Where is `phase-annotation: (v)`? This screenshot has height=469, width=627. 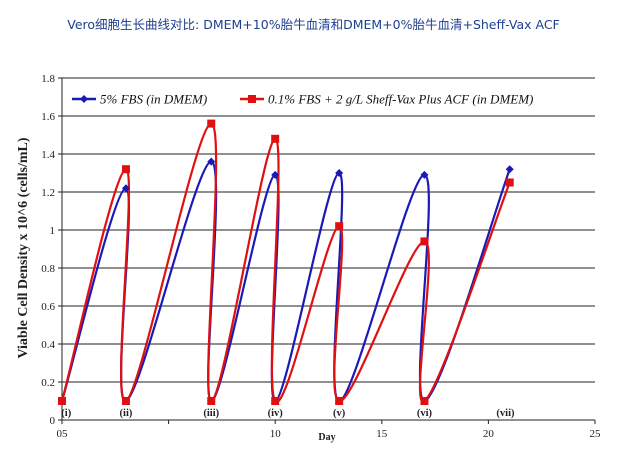 phase-annotation: (v) is located at coordinates (339, 413).